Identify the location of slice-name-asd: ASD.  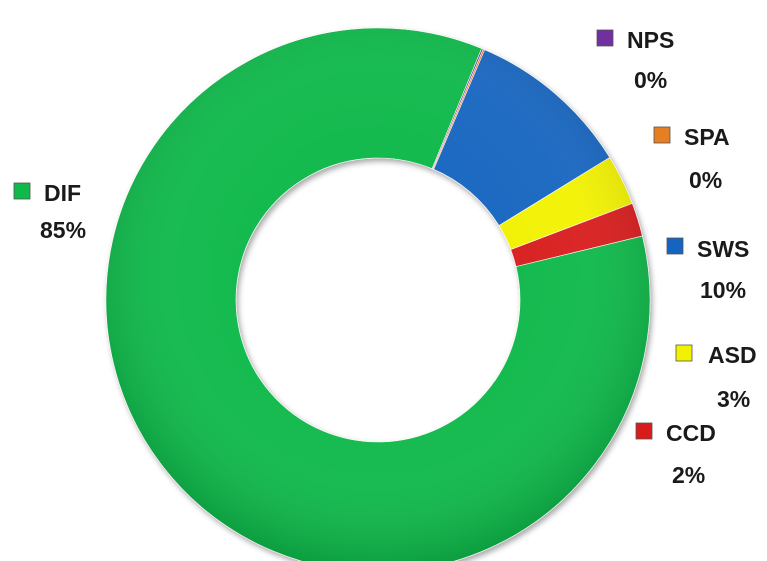
(732, 355).